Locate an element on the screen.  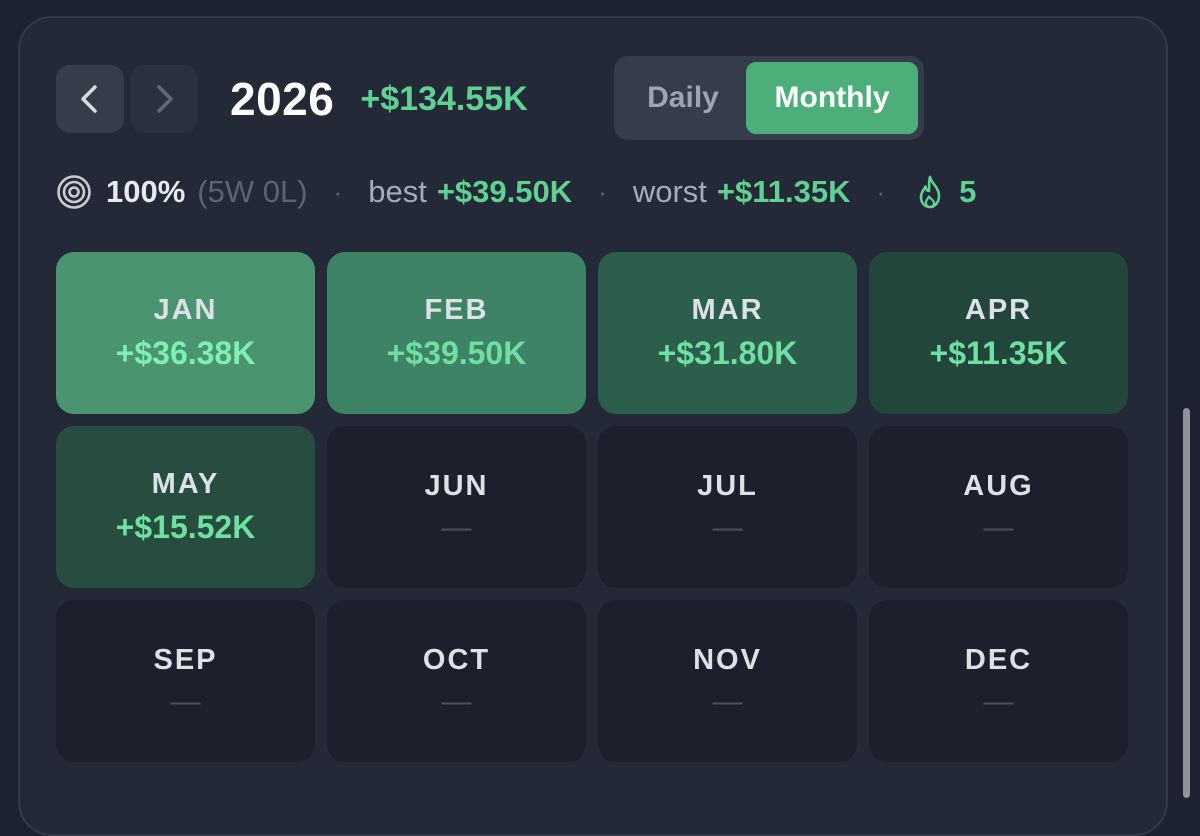
view-toggle: Daily Monthly is located at coordinates (769, 98).